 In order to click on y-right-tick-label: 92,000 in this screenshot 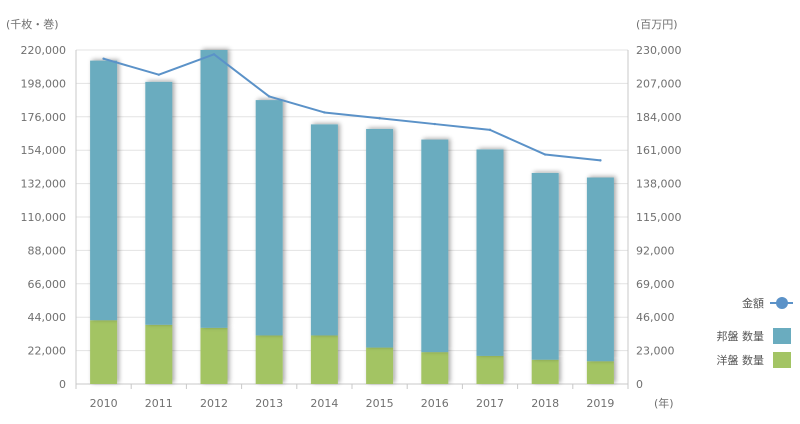, I will do `click(655, 250)`.